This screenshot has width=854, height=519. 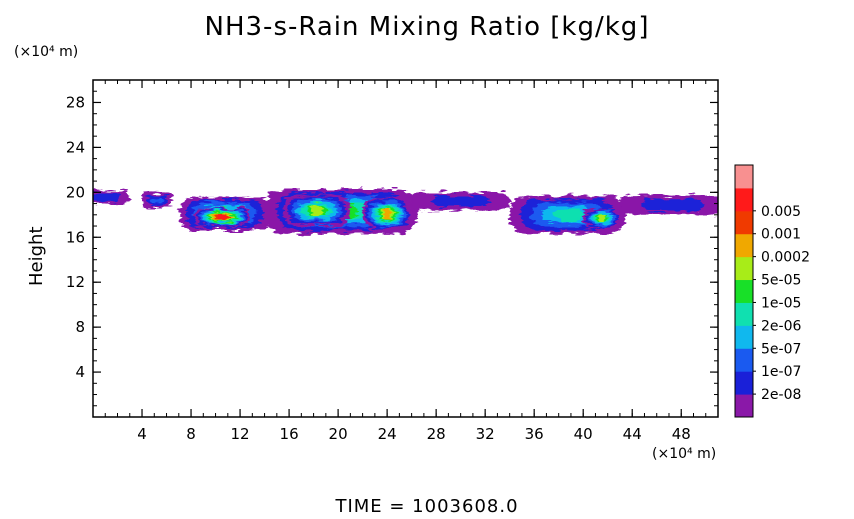 What do you see at coordinates (781, 326) in the screenshot?
I see `colorbar-label: 2e-06` at bounding box center [781, 326].